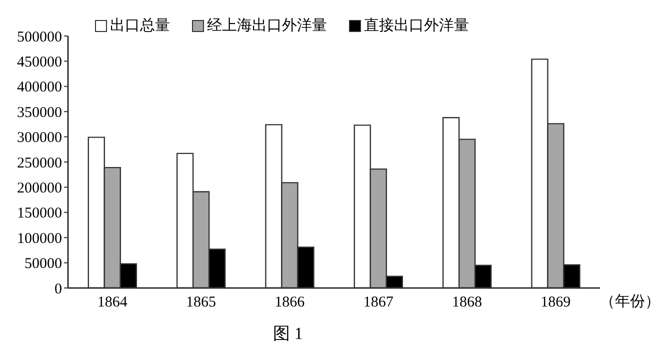  I want to click on y-tick-label: 100000, so click(39, 238).